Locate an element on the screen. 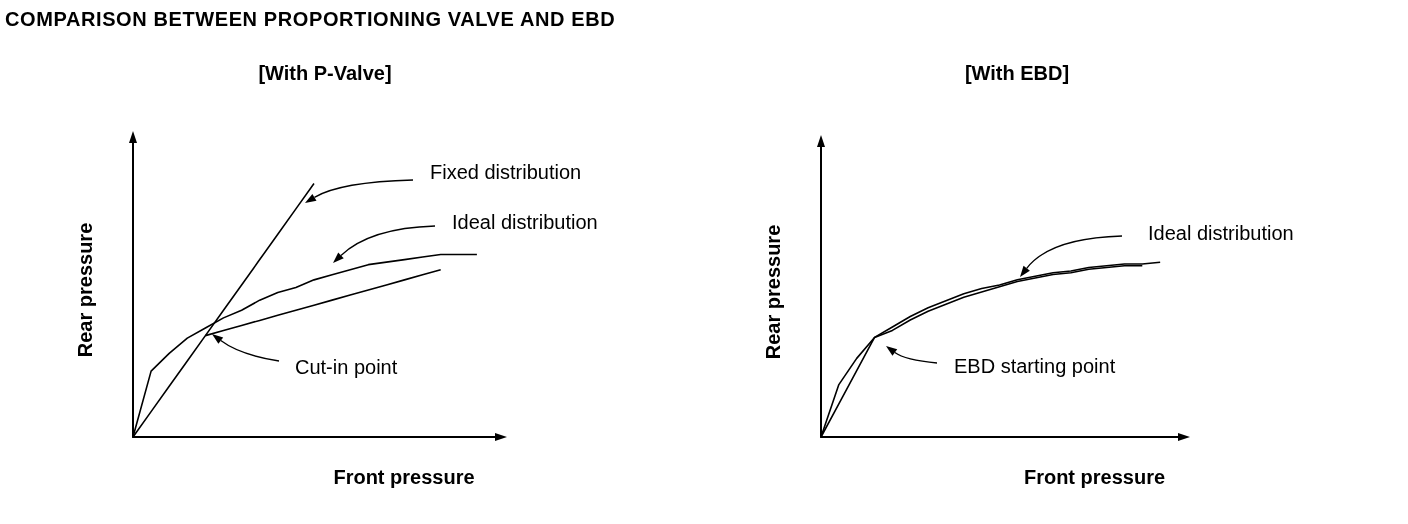 The height and width of the screenshot is (524, 1408). chart-title: COMPARISON BETWEEN PROPORTIONING VALVE AND EBD is located at coordinates (310, 19).